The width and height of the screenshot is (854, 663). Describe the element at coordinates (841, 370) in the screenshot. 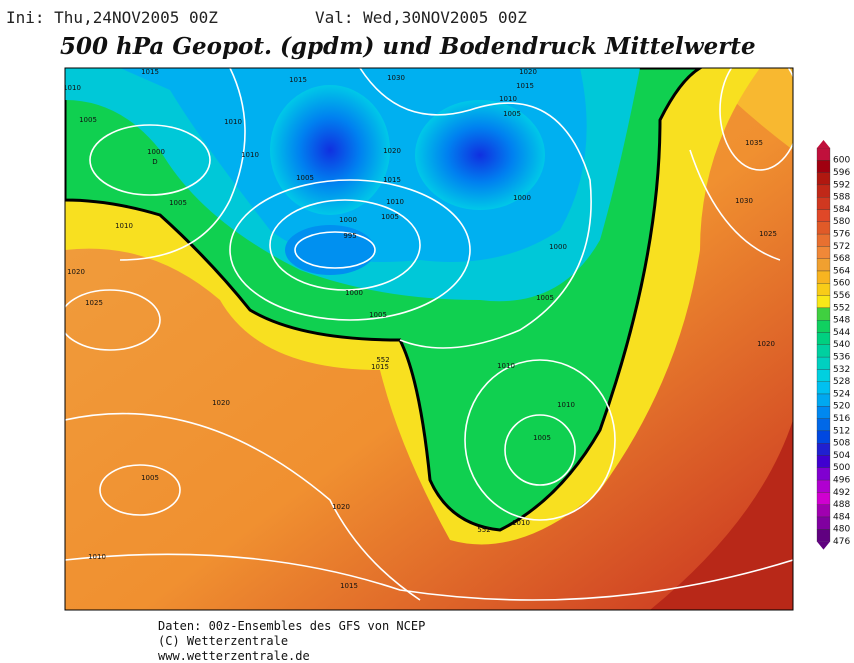

I see `colorbar-label: 532` at that location.